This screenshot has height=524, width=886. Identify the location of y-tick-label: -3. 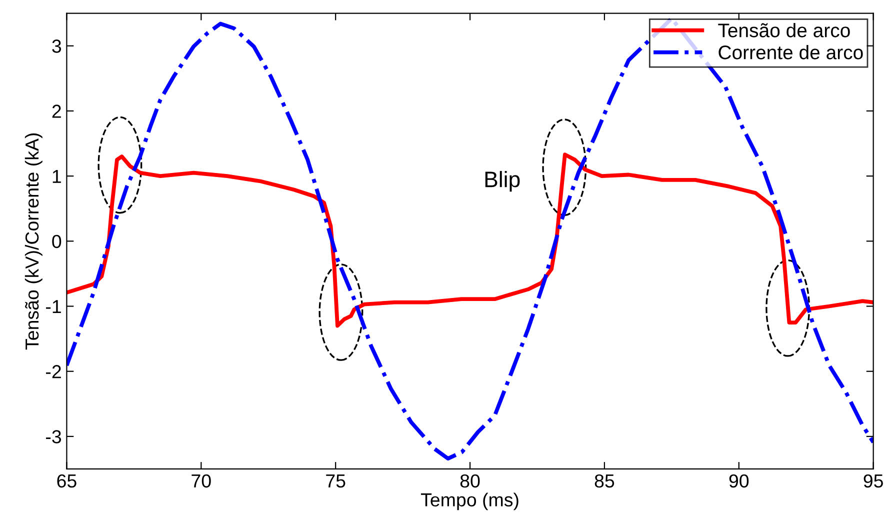
(54, 437).